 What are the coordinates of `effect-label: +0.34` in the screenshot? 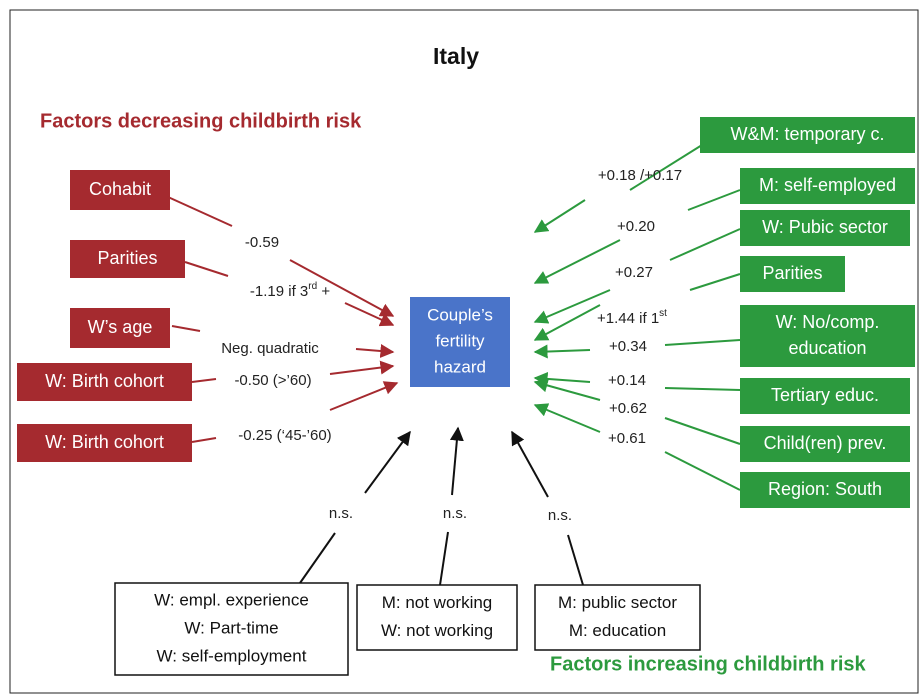 It's located at (628, 346).